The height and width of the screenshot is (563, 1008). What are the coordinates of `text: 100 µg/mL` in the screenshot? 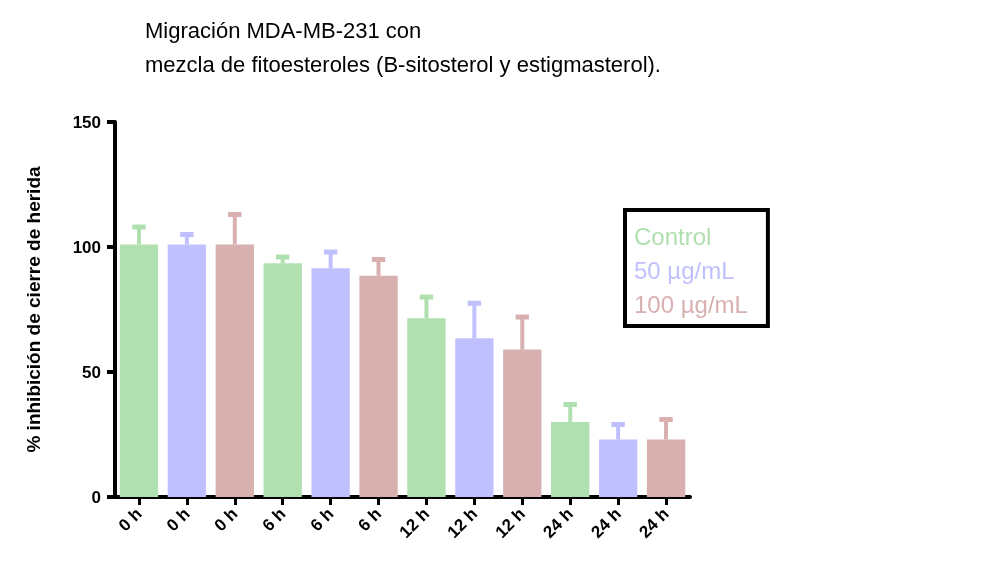 It's located at (691, 304).